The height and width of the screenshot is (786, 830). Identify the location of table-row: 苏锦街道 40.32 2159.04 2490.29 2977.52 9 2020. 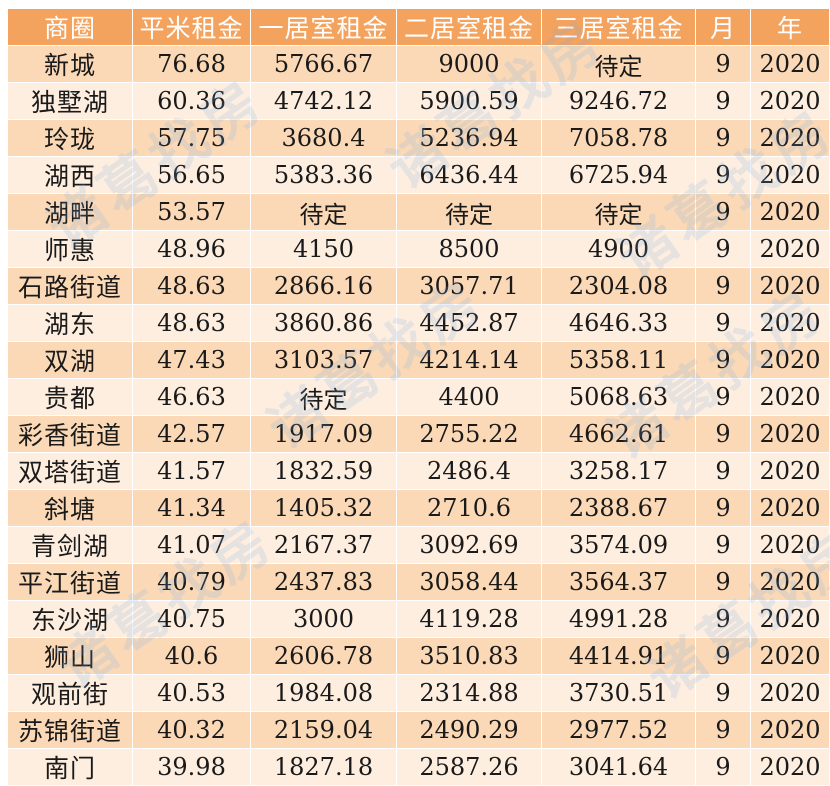
(418, 730).